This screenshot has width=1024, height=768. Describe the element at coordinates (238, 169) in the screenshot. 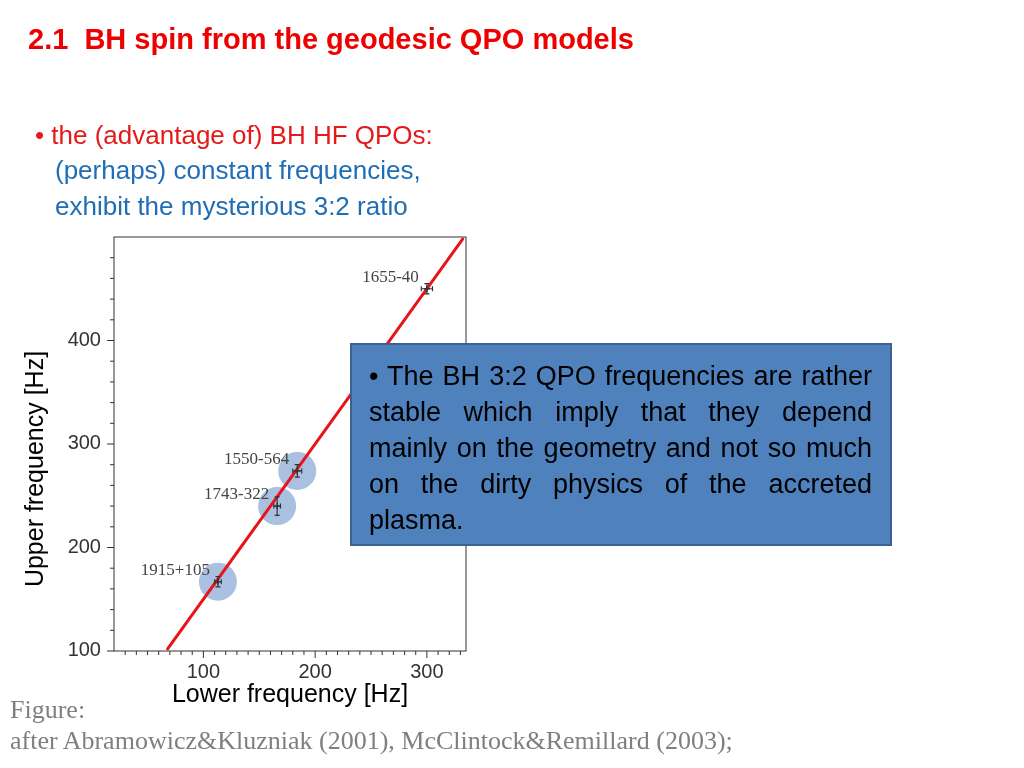

I see `text: (perhaps) constant frequencies,` at that location.